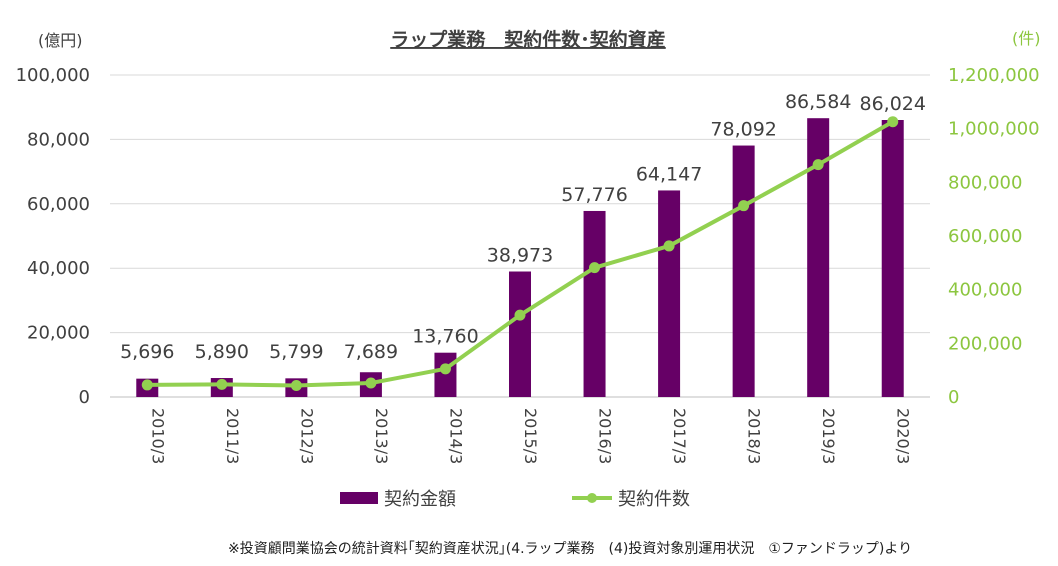  Describe the element at coordinates (515, 499) in the screenshot. I see `legend: 契約金額 契約件数` at that location.